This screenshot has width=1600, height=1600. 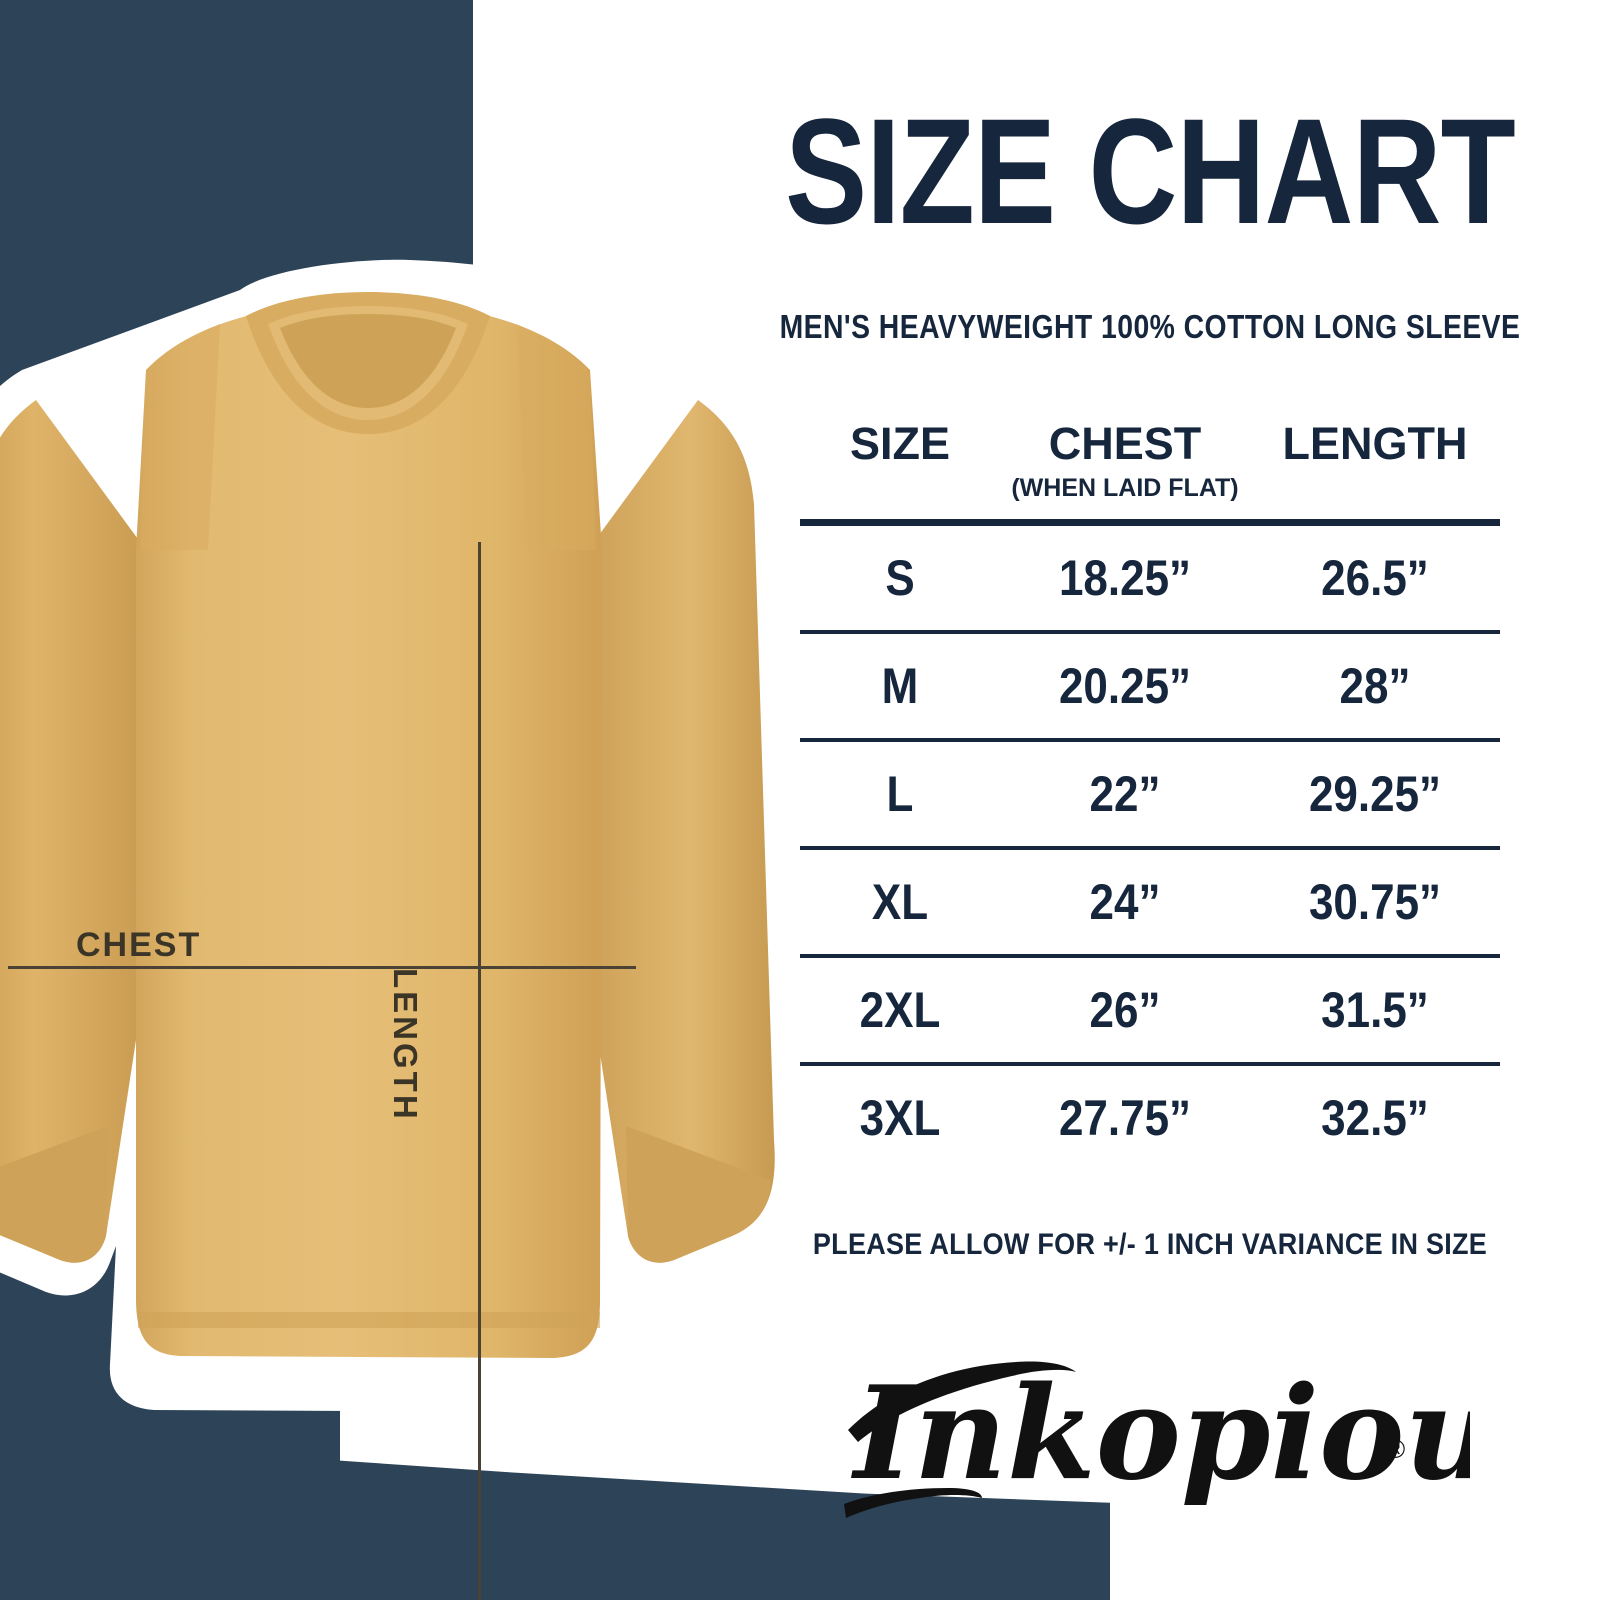 I want to click on table-row: L 22” 29.25”, so click(x=1150, y=794).